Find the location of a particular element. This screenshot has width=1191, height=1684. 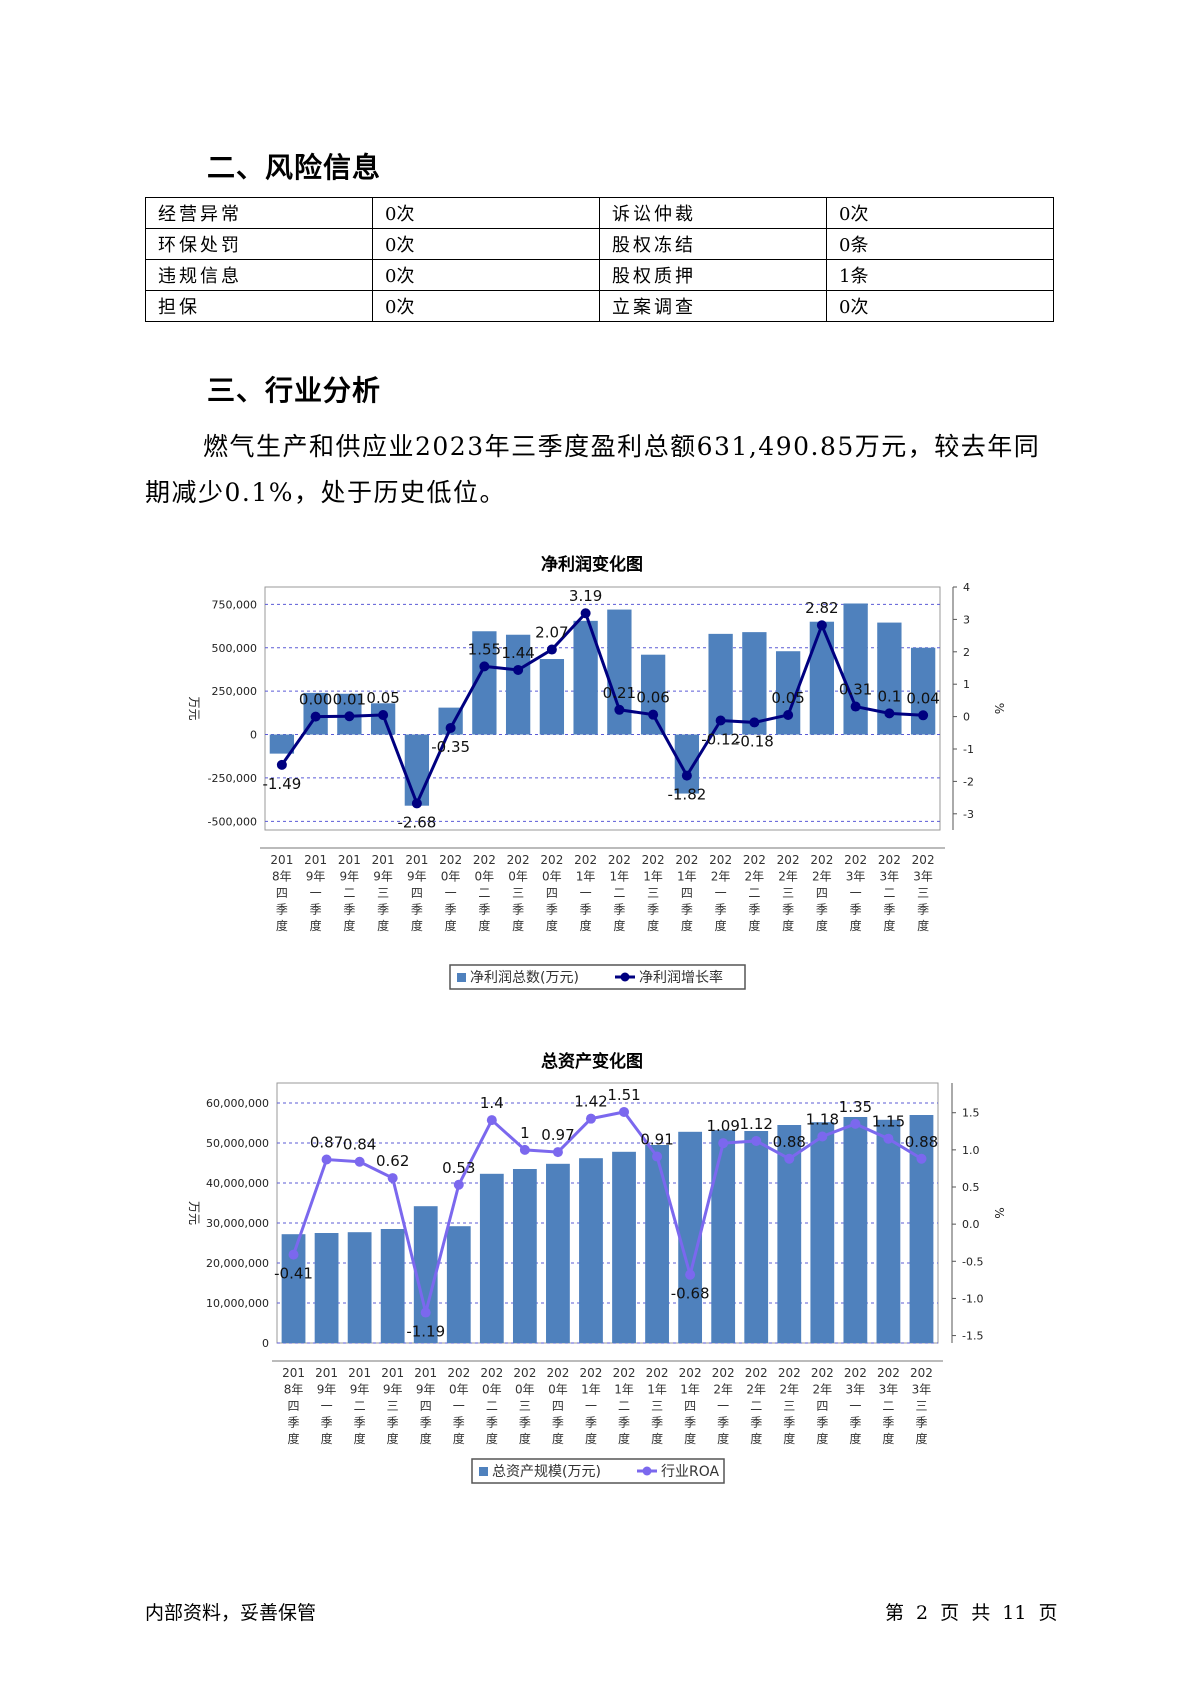

chart-title-total-assets: 总资产变化图 is located at coordinates (592, 1062).